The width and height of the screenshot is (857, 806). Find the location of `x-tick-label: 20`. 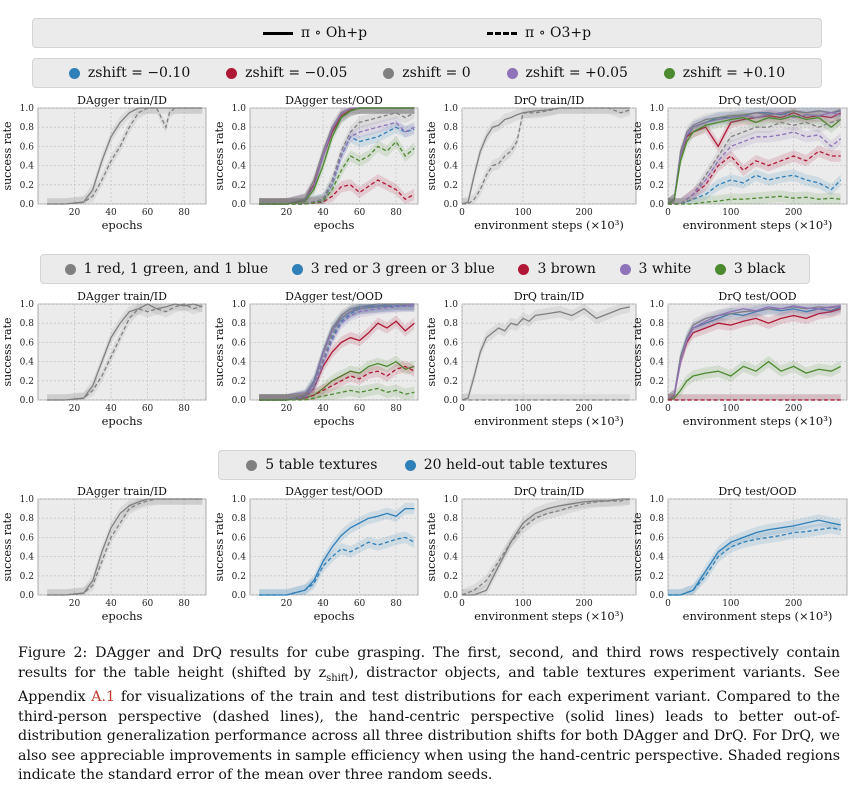

x-tick-label: 20 is located at coordinates (75, 213).